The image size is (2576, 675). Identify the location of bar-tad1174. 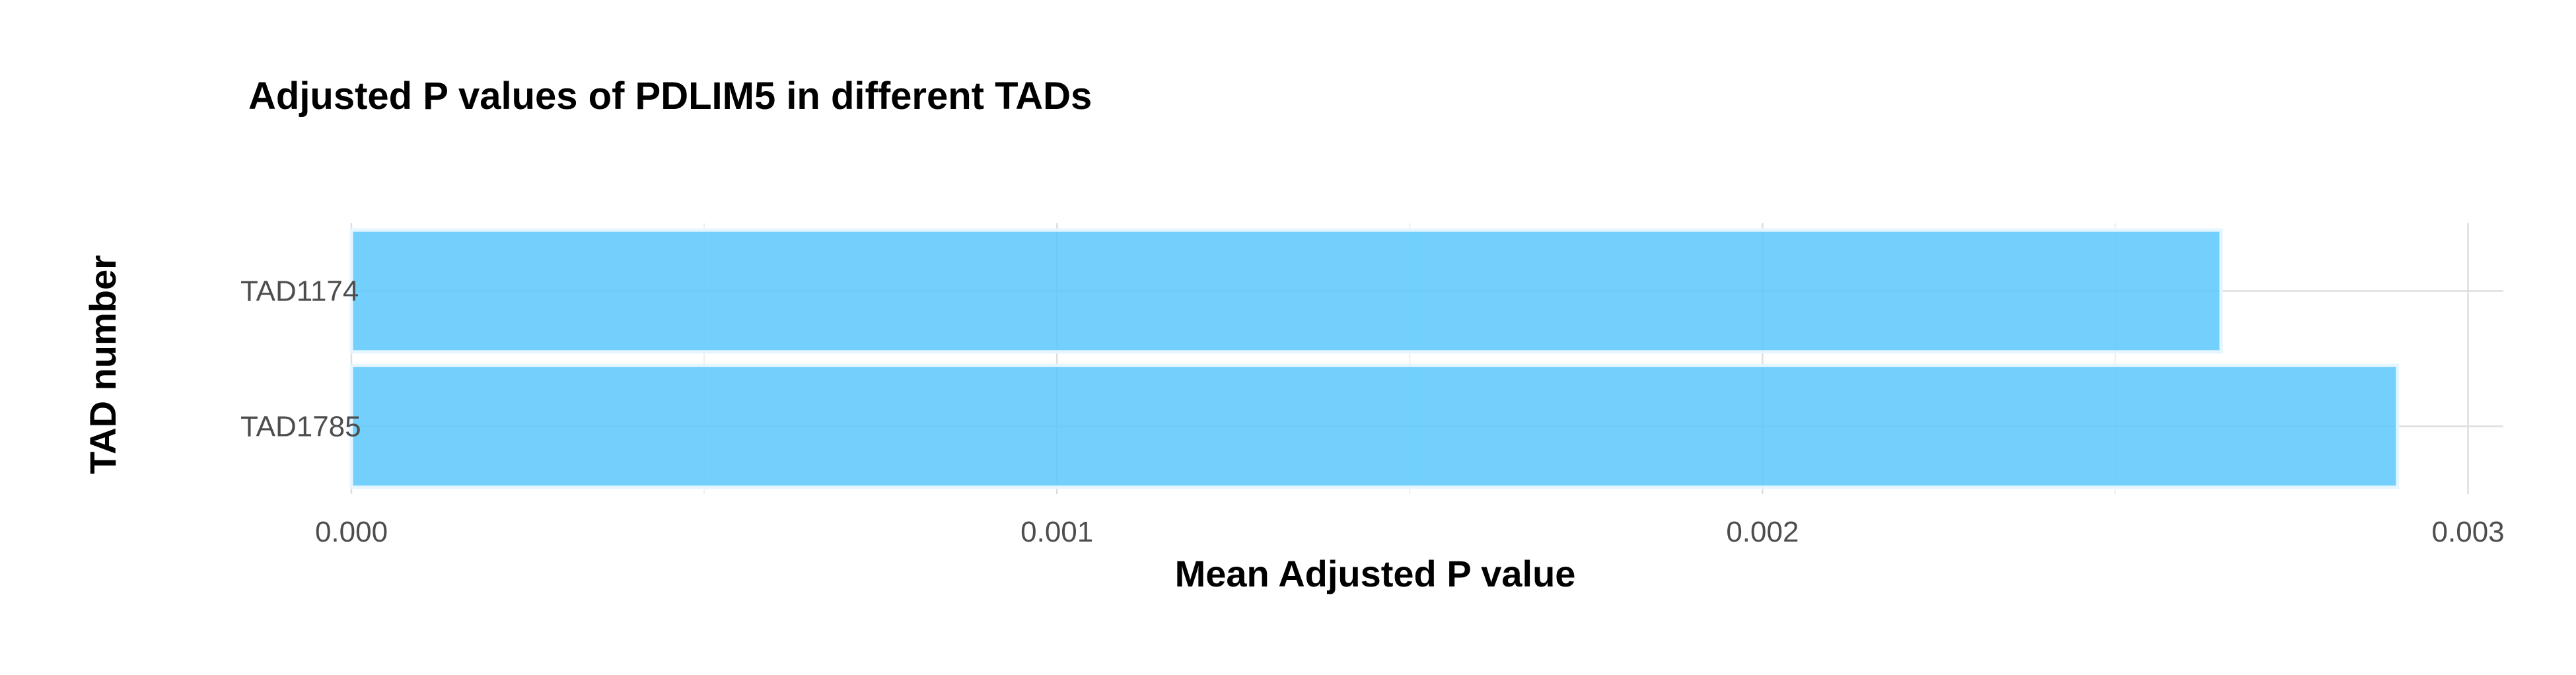
(1286, 291).